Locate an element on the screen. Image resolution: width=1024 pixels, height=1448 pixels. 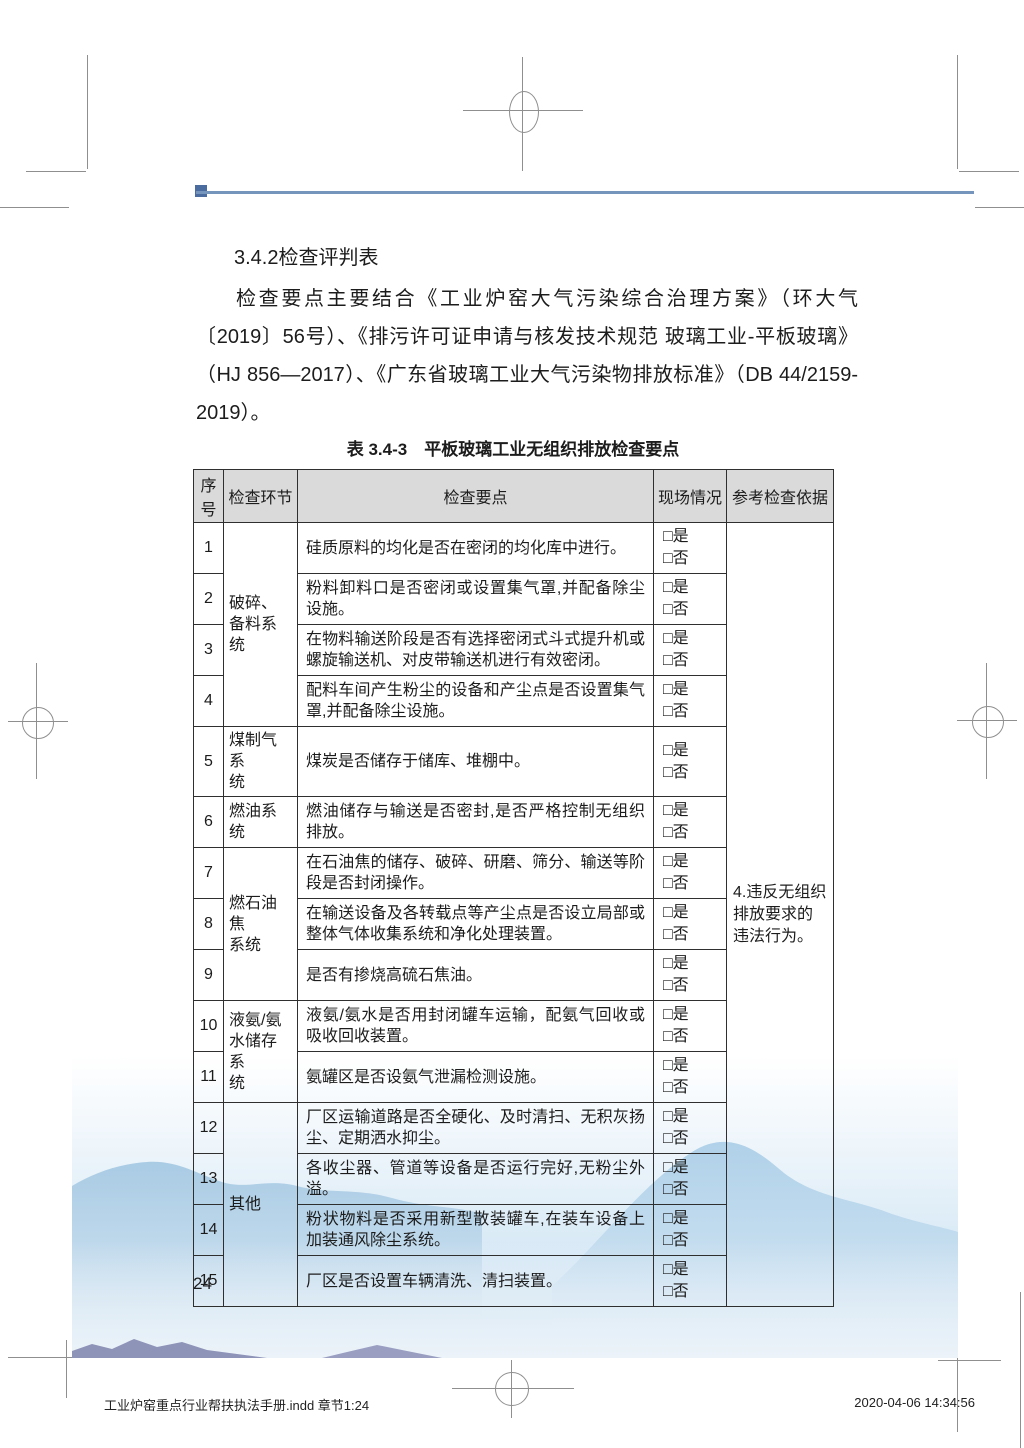
row-number: 8 is located at coordinates (208, 924).